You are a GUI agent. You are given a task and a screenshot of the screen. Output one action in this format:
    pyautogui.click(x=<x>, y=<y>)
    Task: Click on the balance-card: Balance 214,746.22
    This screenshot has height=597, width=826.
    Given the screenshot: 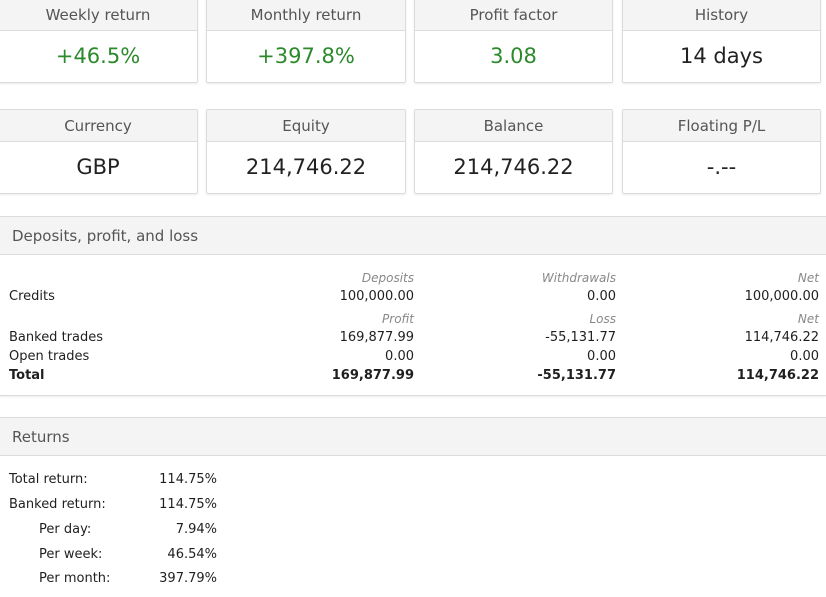 What is the action you would take?
    pyautogui.click(x=513, y=151)
    